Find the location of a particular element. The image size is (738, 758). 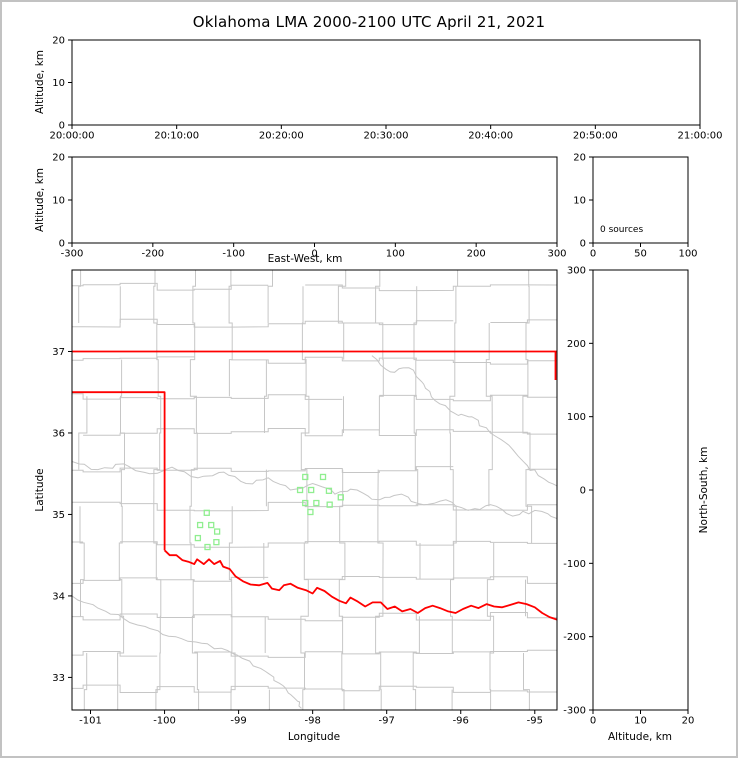

time-height-ylabel: Altitude, km is located at coordinates (40, 82).